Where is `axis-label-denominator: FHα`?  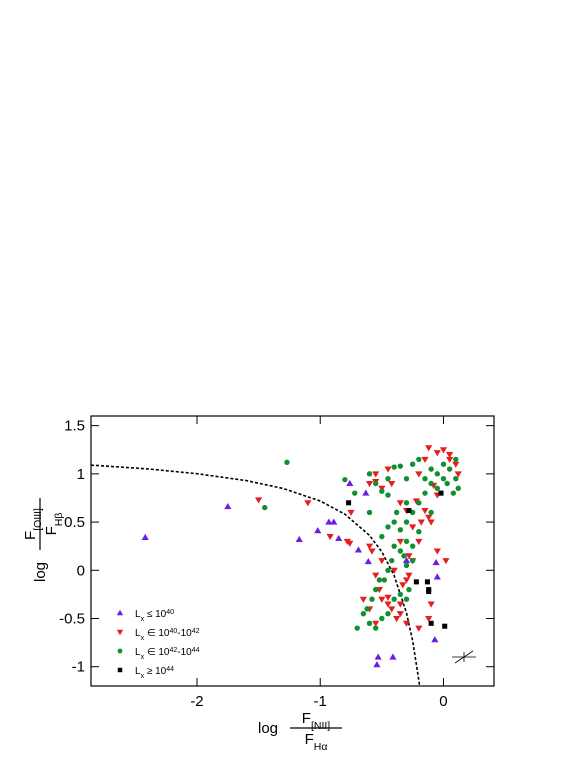
axis-label-denominator: FHα is located at coordinates (316, 741).